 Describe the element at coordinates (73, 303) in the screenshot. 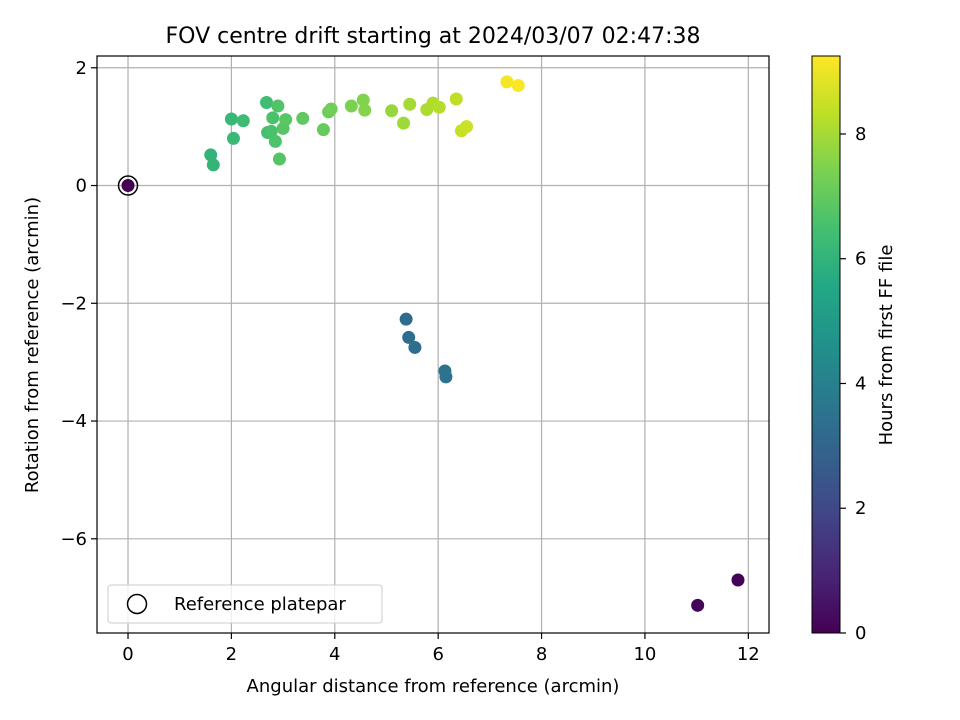

I see `y-tick-label: −2` at that location.